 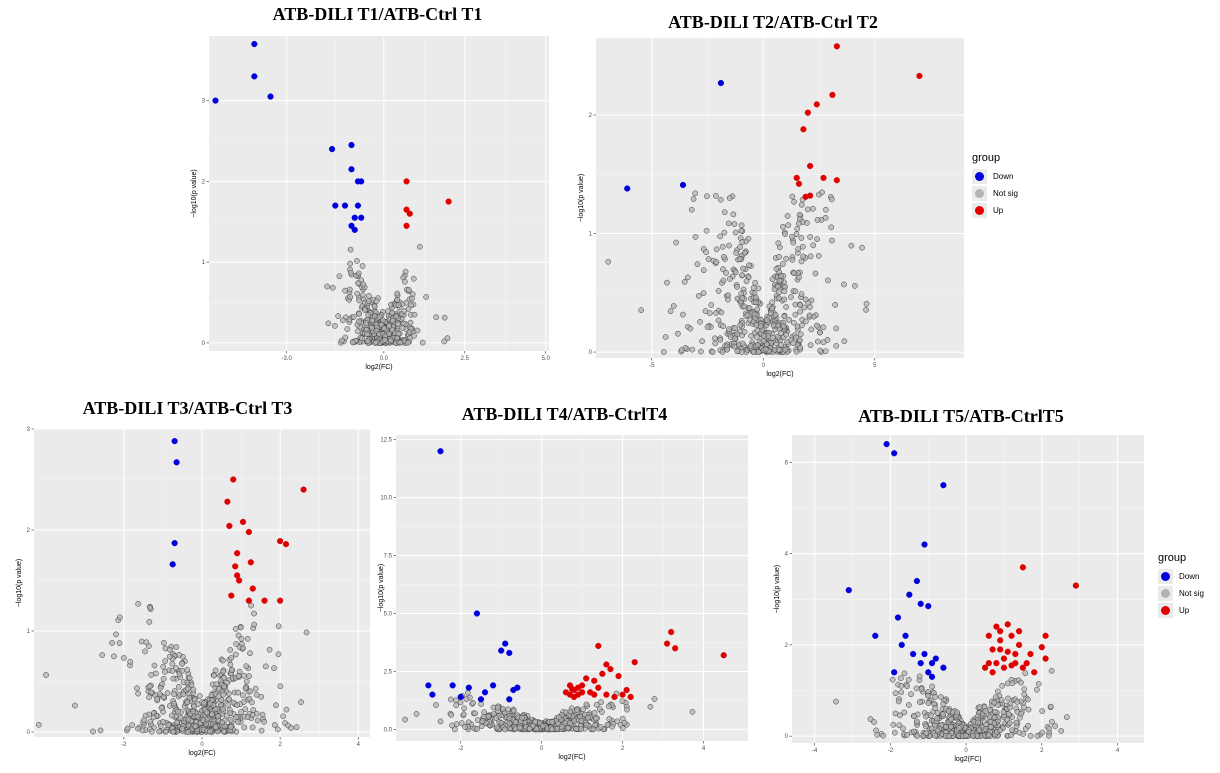 I want to click on y-tick-label: 0.0, so click(x=388, y=730).